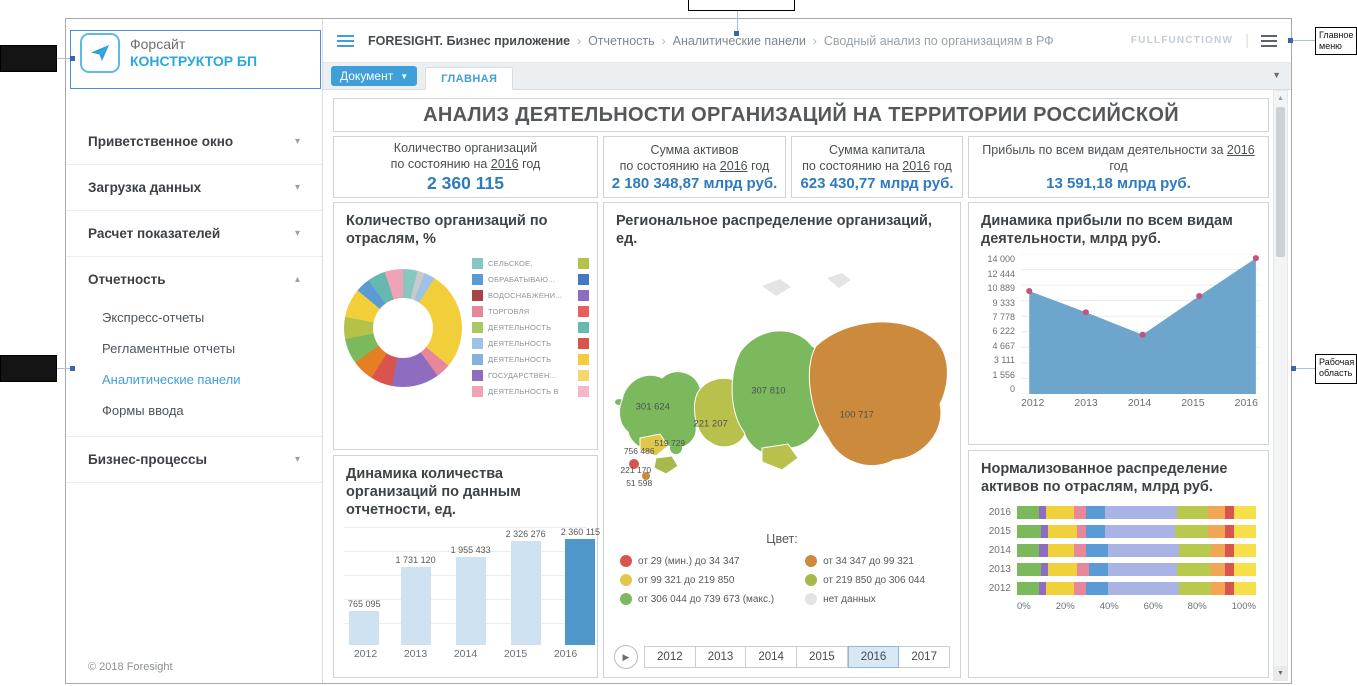 The image size is (1357, 686). What do you see at coordinates (194, 460) in the screenshot?
I see `sidebar-item-4: Бизнес-процессы ▾` at bounding box center [194, 460].